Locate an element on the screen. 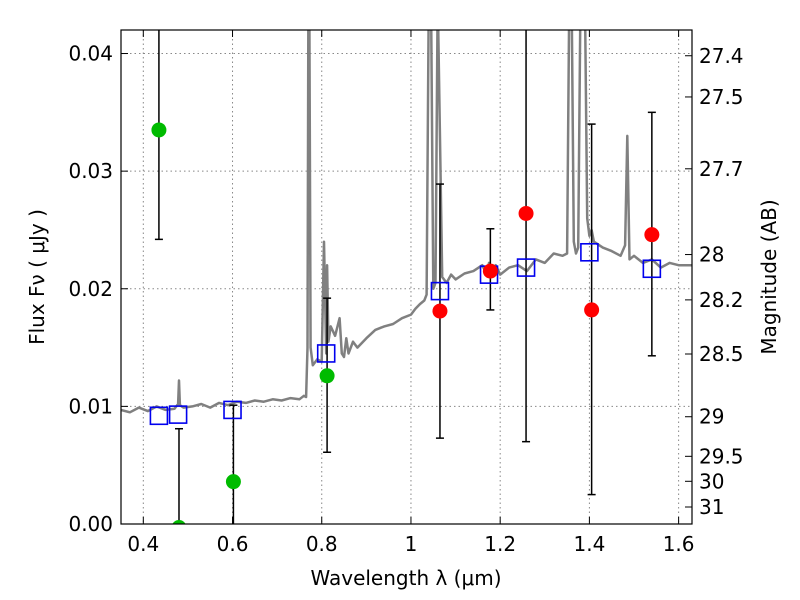 The width and height of the screenshot is (800, 600). y-tick-label: 0.02 is located at coordinates (90, 289).